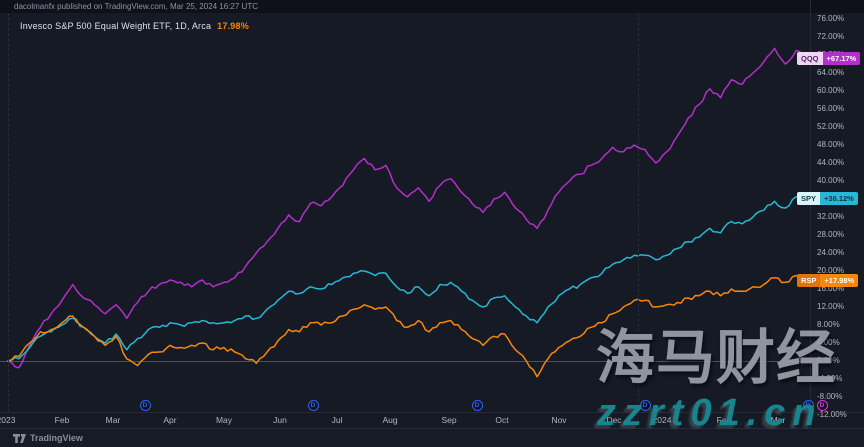  I want to click on series-badge-spy: SPY +36.12%, so click(827, 198).